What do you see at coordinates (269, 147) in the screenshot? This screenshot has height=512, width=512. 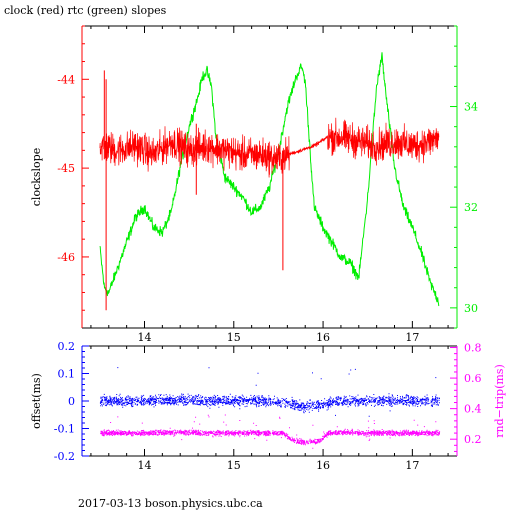 I see `series-clock-line` at bounding box center [269, 147].